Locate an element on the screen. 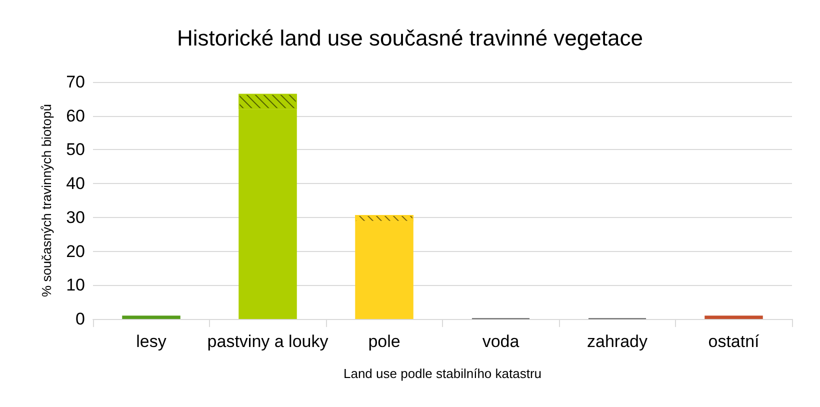 This screenshot has width=820, height=407. x-tick-label: pole is located at coordinates (384, 341).